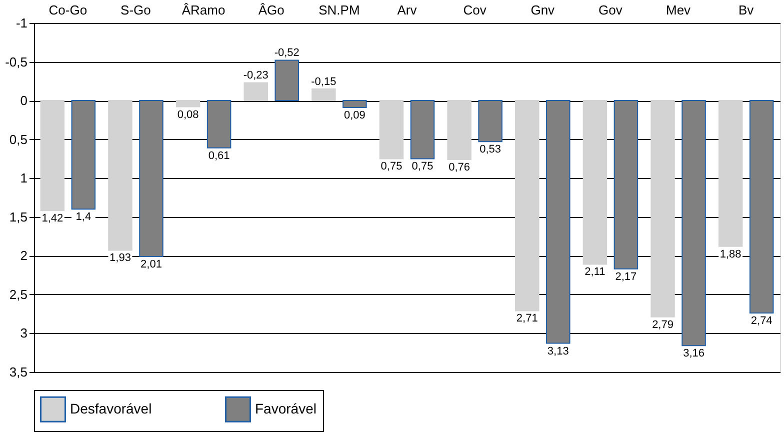 The height and width of the screenshot is (436, 784). Describe the element at coordinates (543, 10) in the screenshot. I see `x-tick-label: Gnv` at that location.